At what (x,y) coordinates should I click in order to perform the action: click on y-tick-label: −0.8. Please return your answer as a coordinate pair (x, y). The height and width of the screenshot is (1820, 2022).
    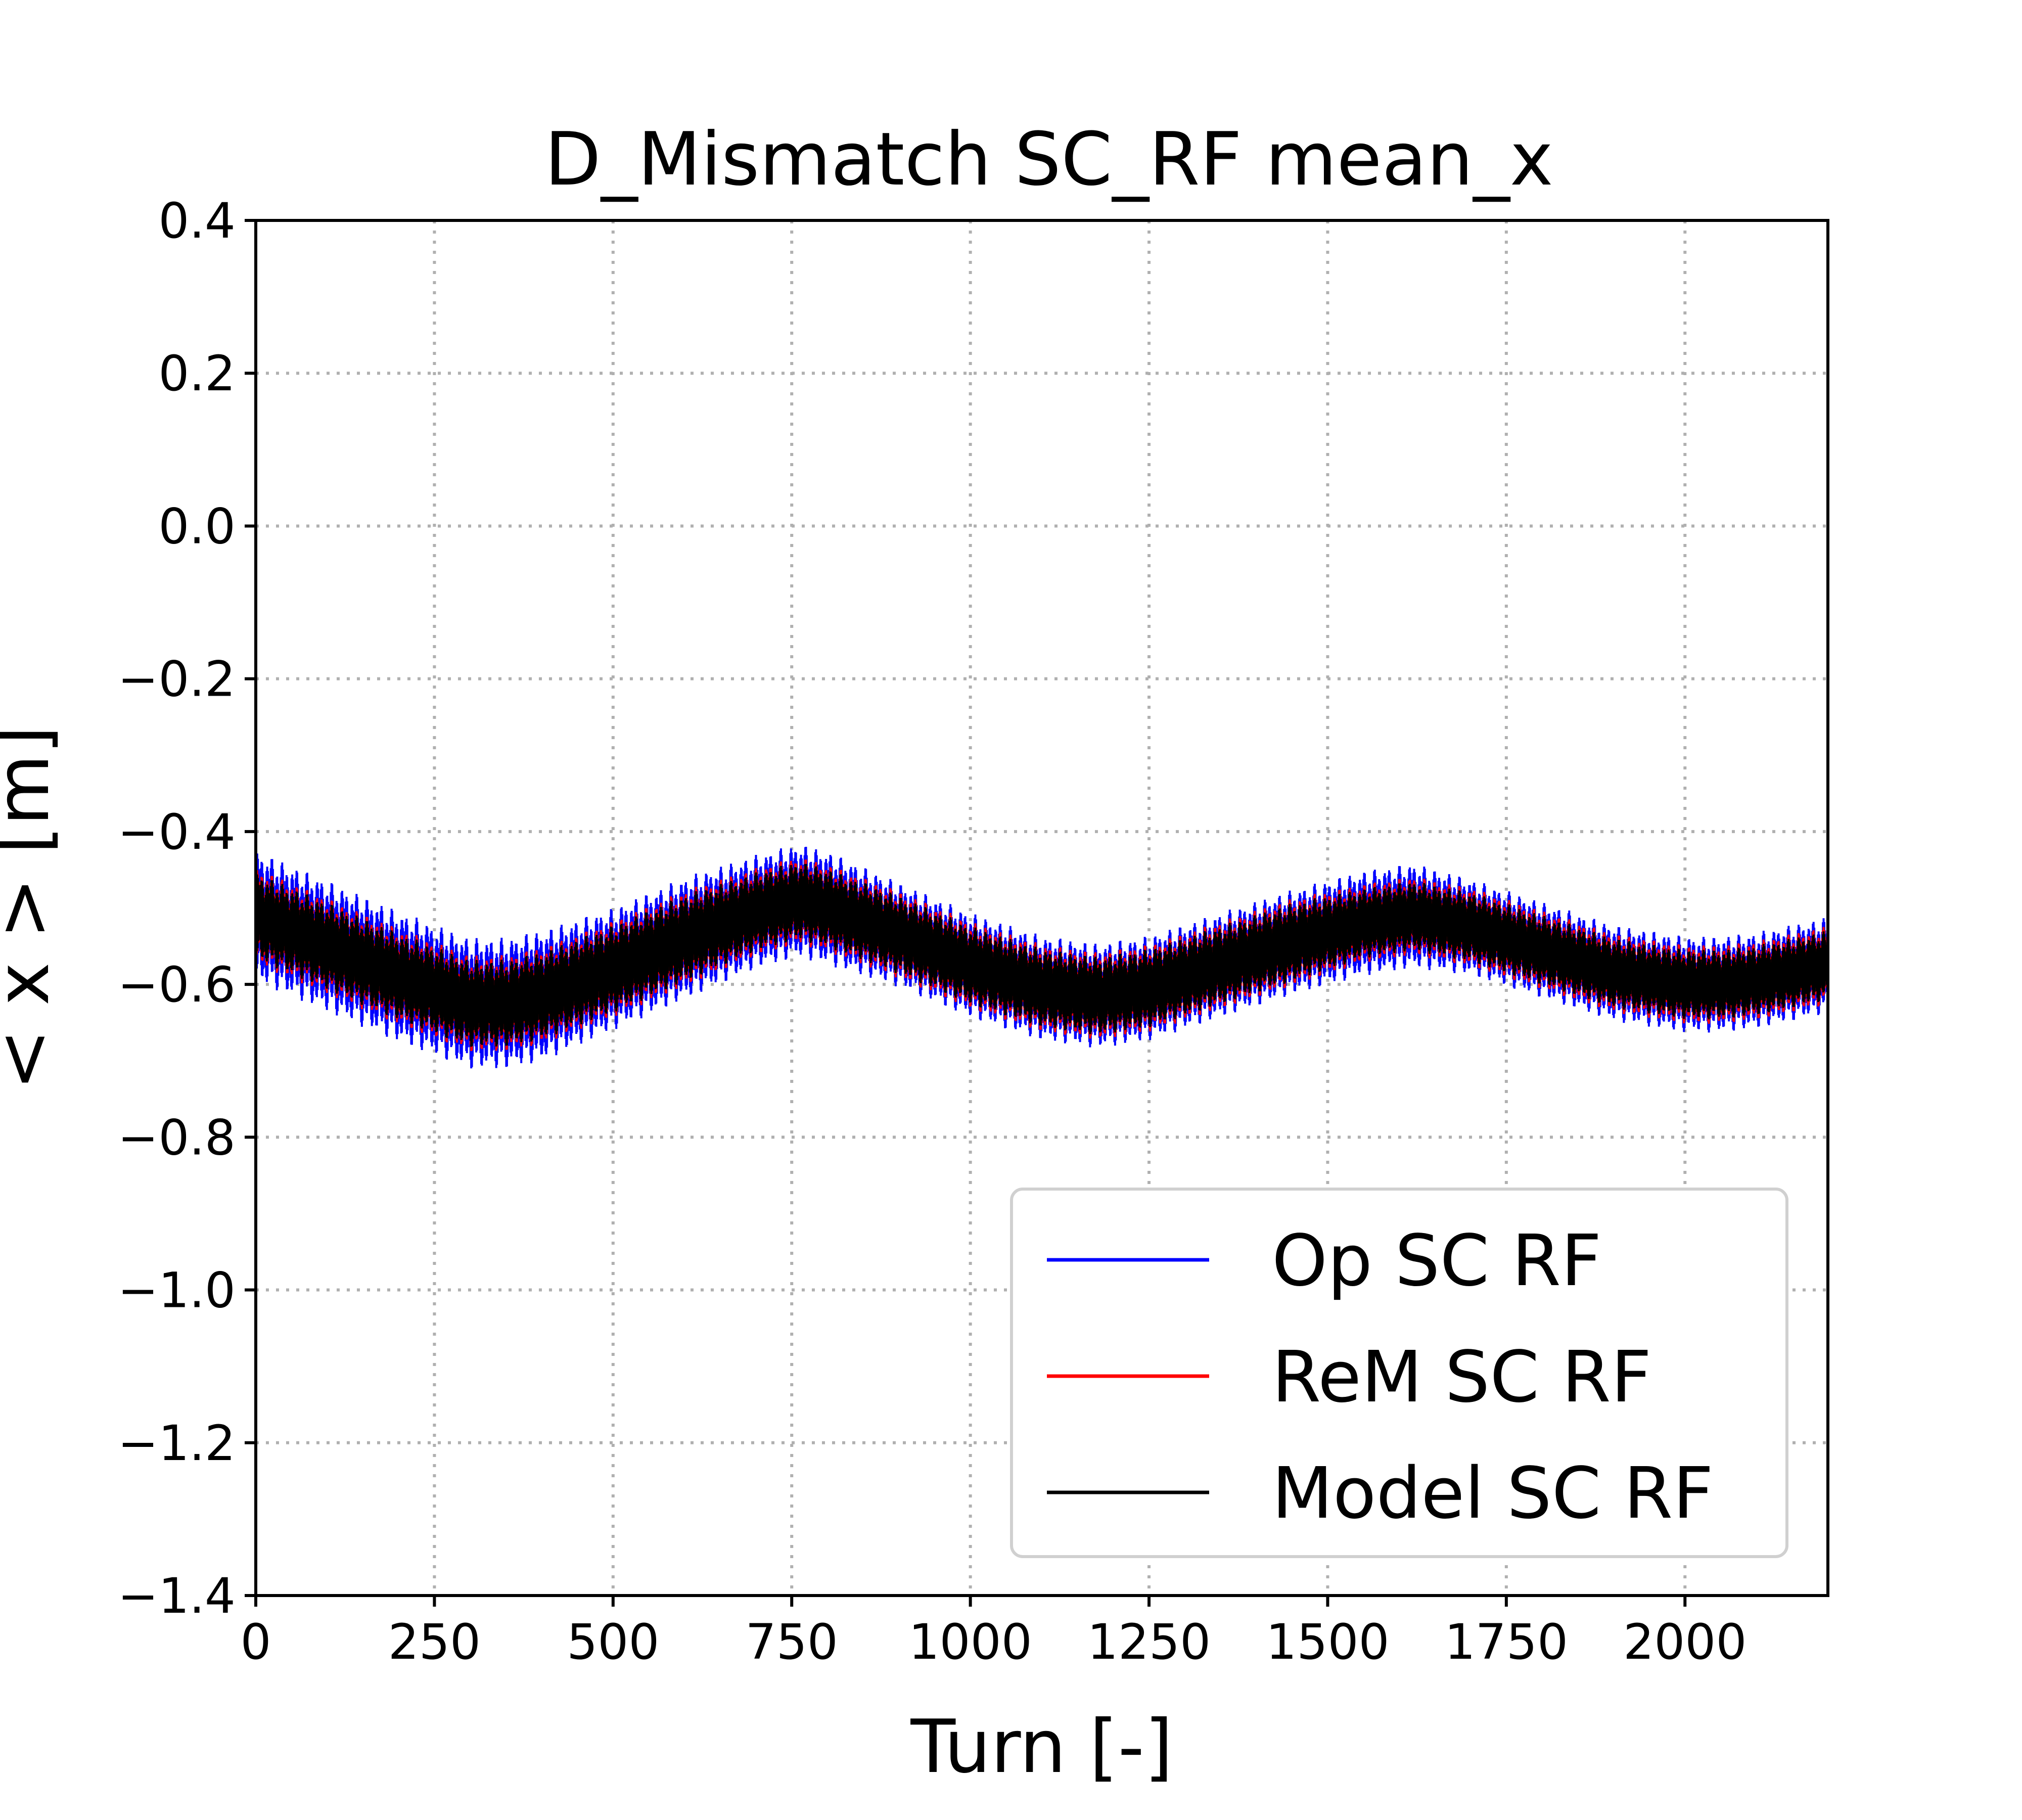
    Looking at the image, I should click on (177, 1137).